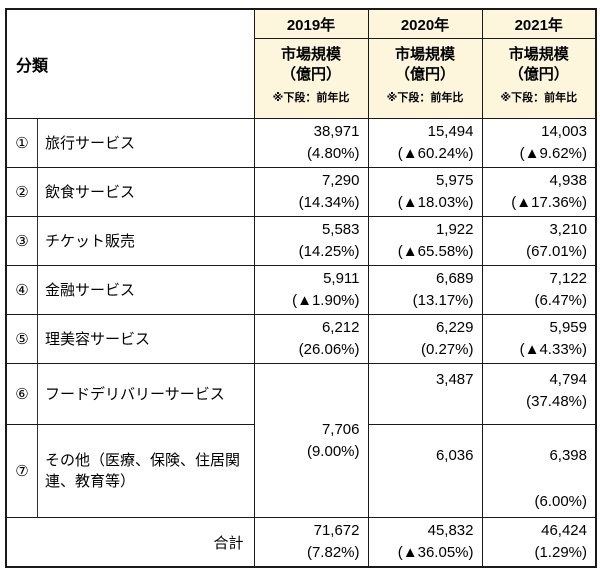  I want to click on market-value: 7,122, so click(568, 278).